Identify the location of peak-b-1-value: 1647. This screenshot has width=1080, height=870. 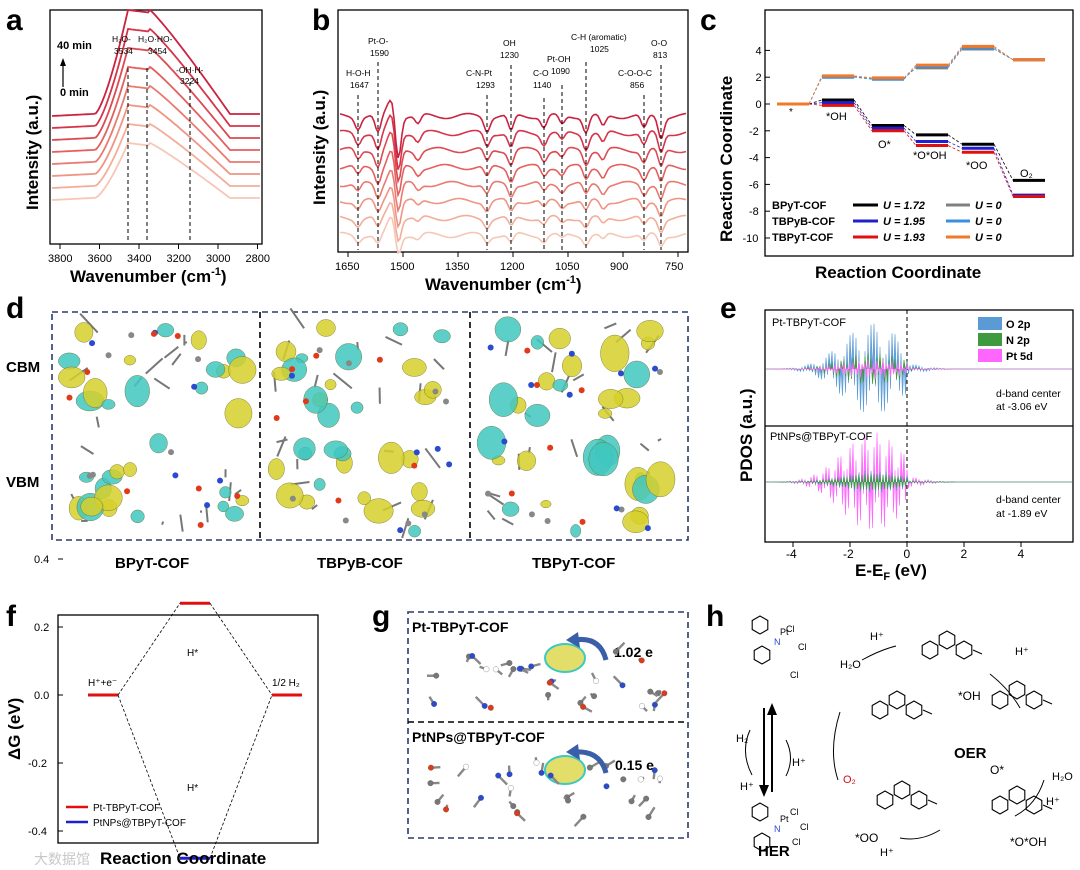
(359, 85).